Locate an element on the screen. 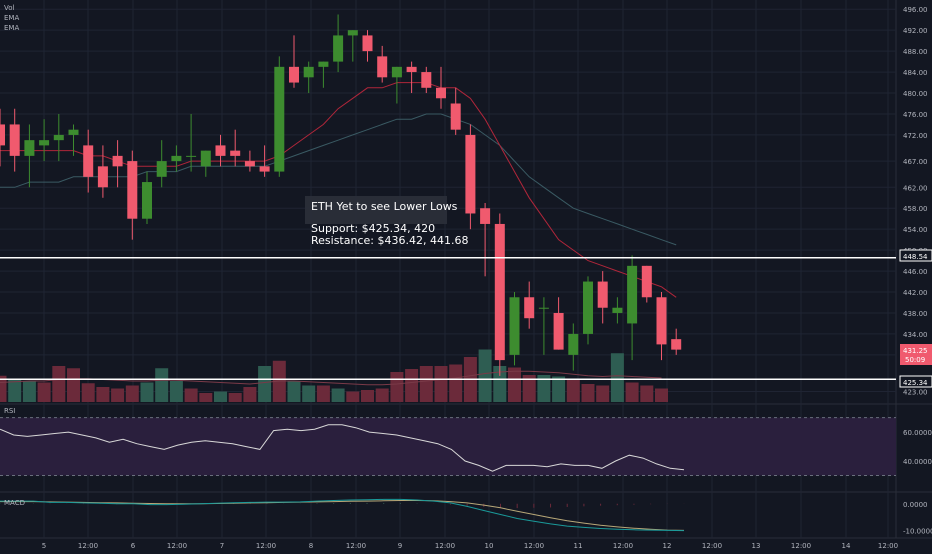 This screenshot has width=932, height=554. rsi-band is located at coordinates (448, 446).